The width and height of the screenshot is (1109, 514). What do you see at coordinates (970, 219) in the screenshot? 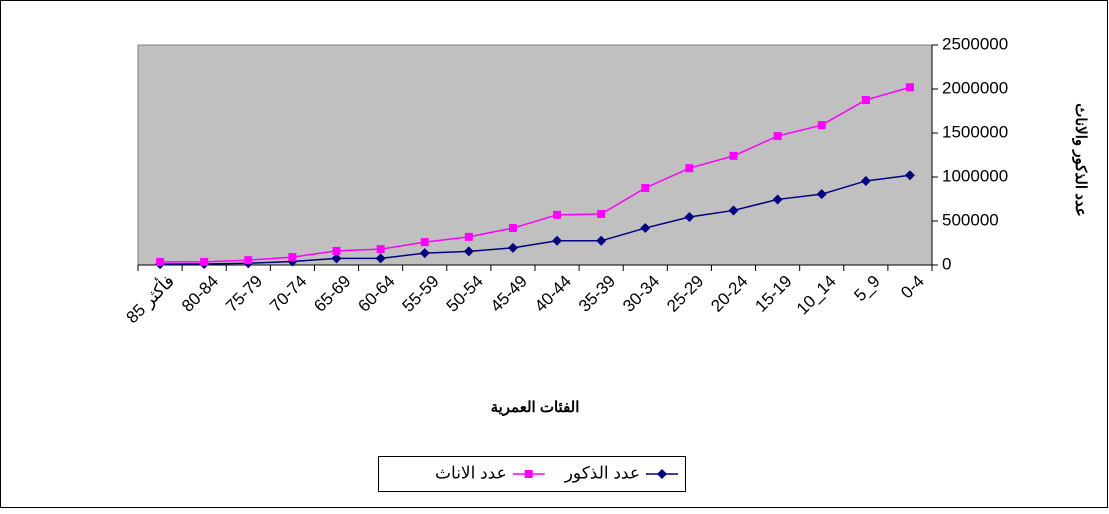
I see `y-tick-label: 500000` at bounding box center [970, 219].